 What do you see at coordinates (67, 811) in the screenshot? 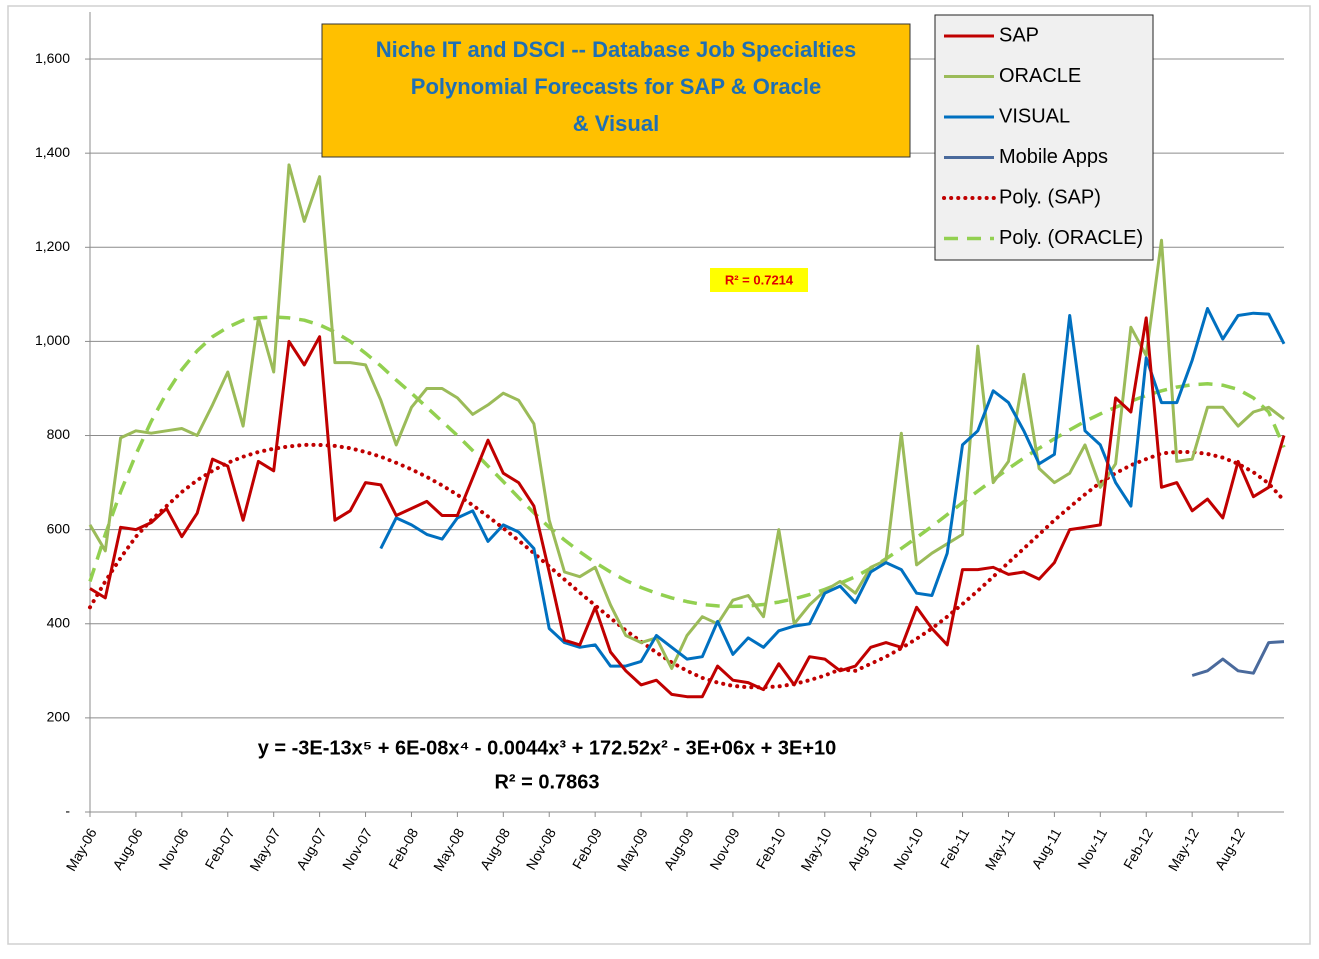
I see `y-tick-label: -` at bounding box center [67, 811].